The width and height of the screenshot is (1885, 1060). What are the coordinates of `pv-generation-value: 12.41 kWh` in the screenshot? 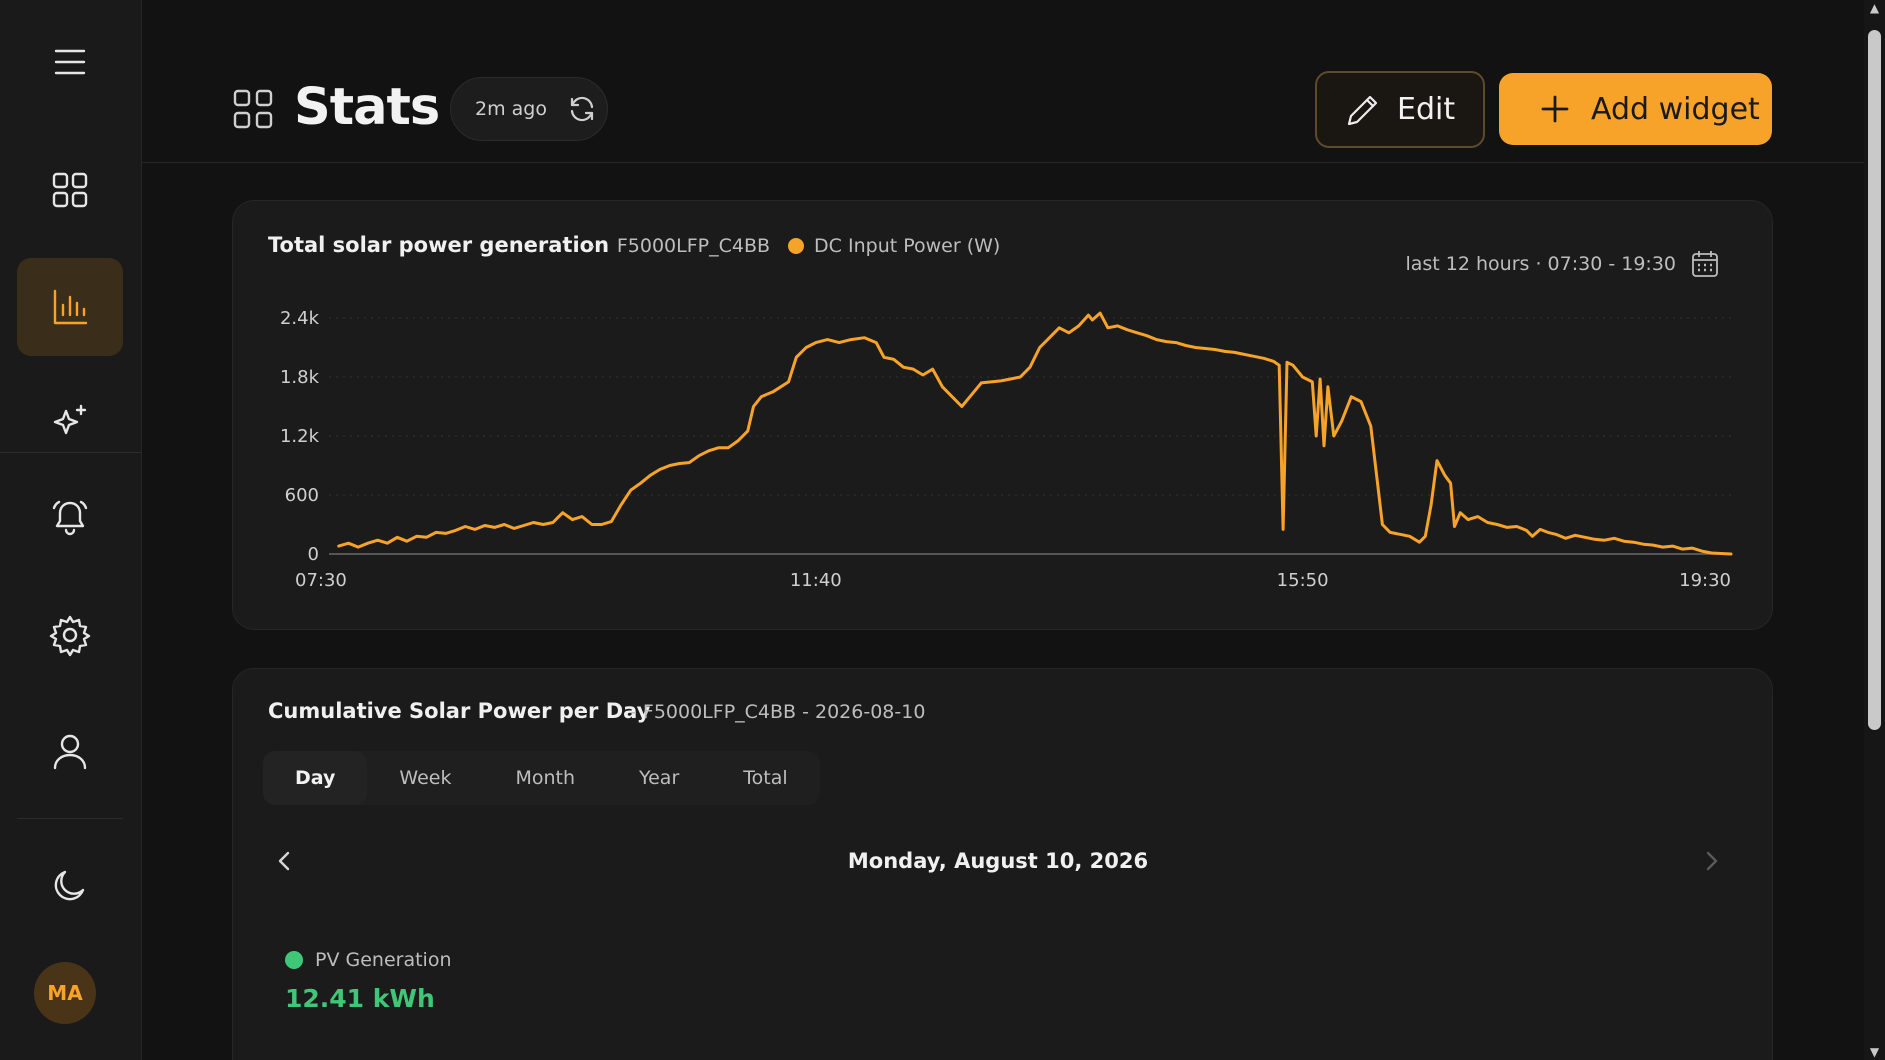 It's located at (360, 998).